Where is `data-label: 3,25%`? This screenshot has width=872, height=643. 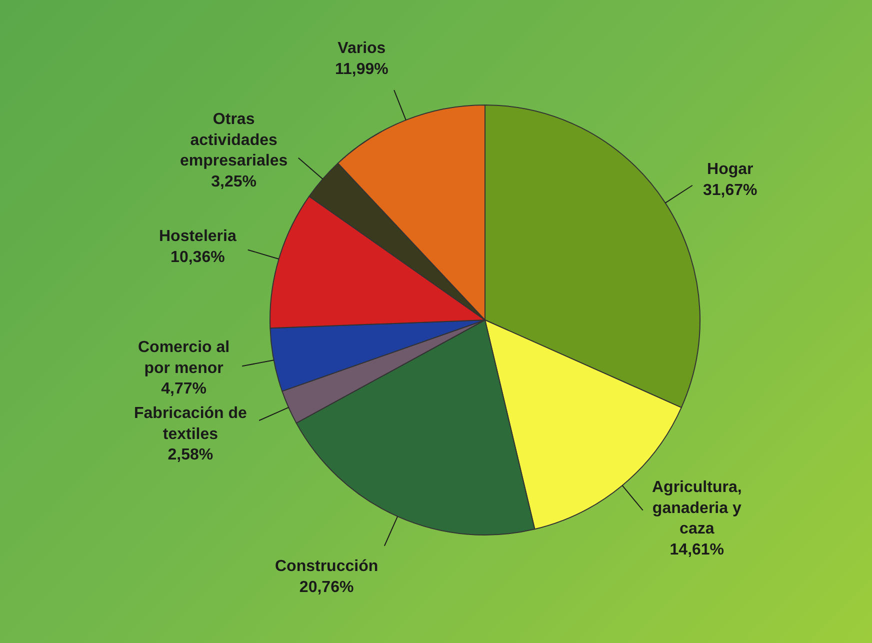 data-label: 3,25% is located at coordinates (234, 181).